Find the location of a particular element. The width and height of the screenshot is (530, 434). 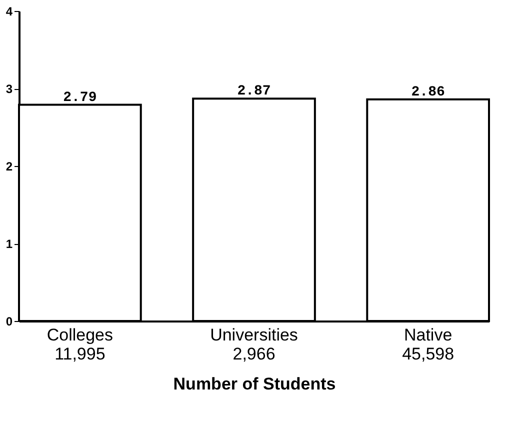

x-tick-label: Native 45,598 is located at coordinates (428, 345).